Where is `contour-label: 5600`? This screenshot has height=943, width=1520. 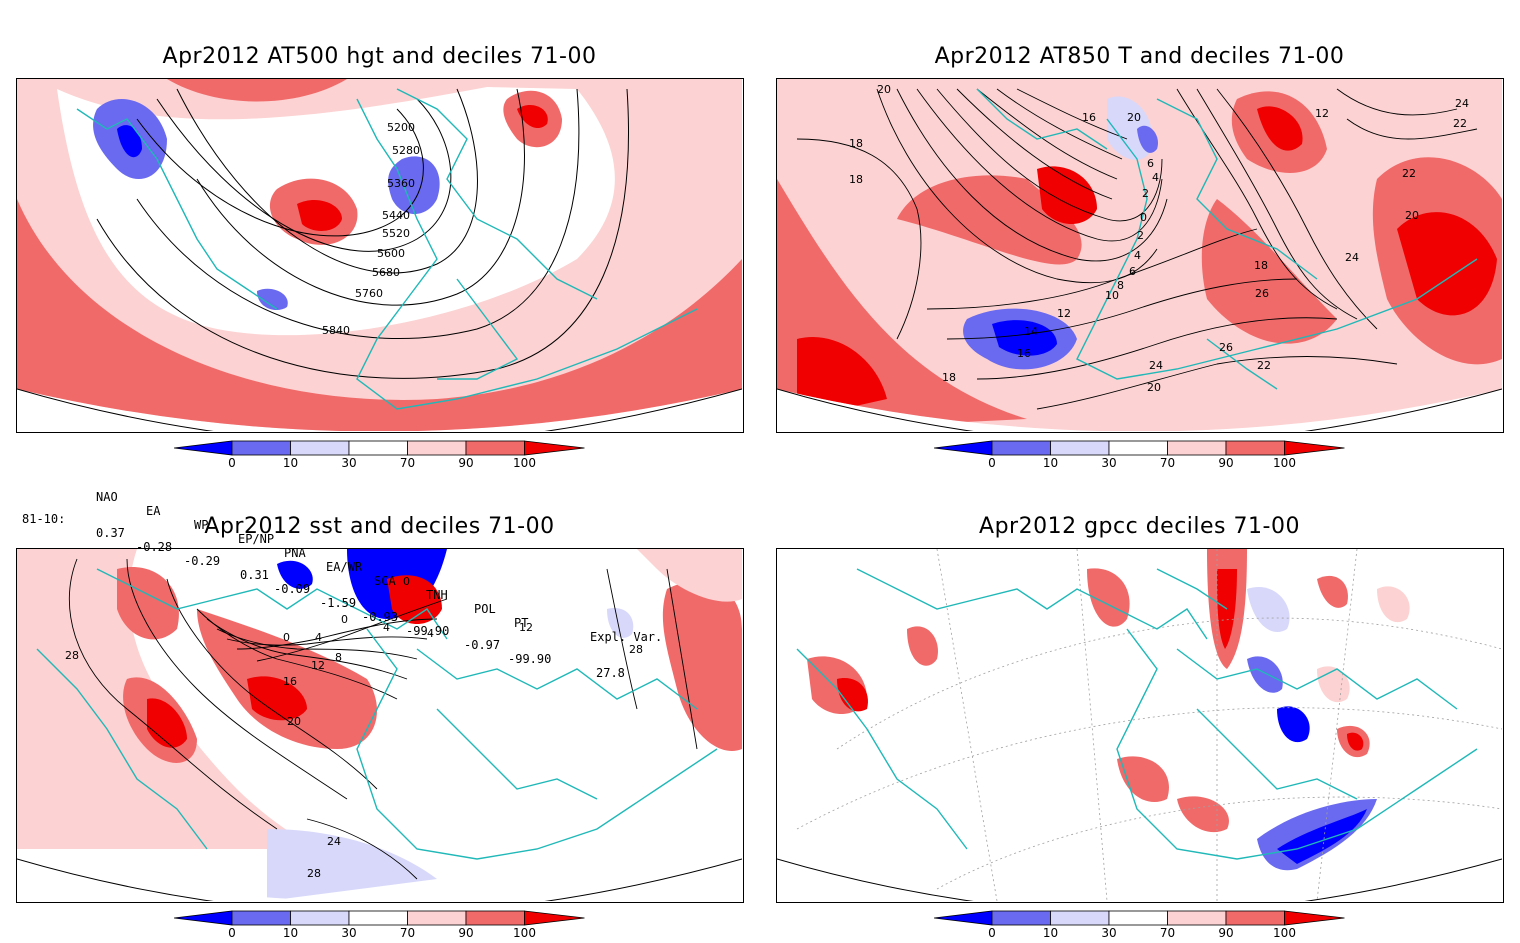 contour-label: 5600 is located at coordinates (391, 253).